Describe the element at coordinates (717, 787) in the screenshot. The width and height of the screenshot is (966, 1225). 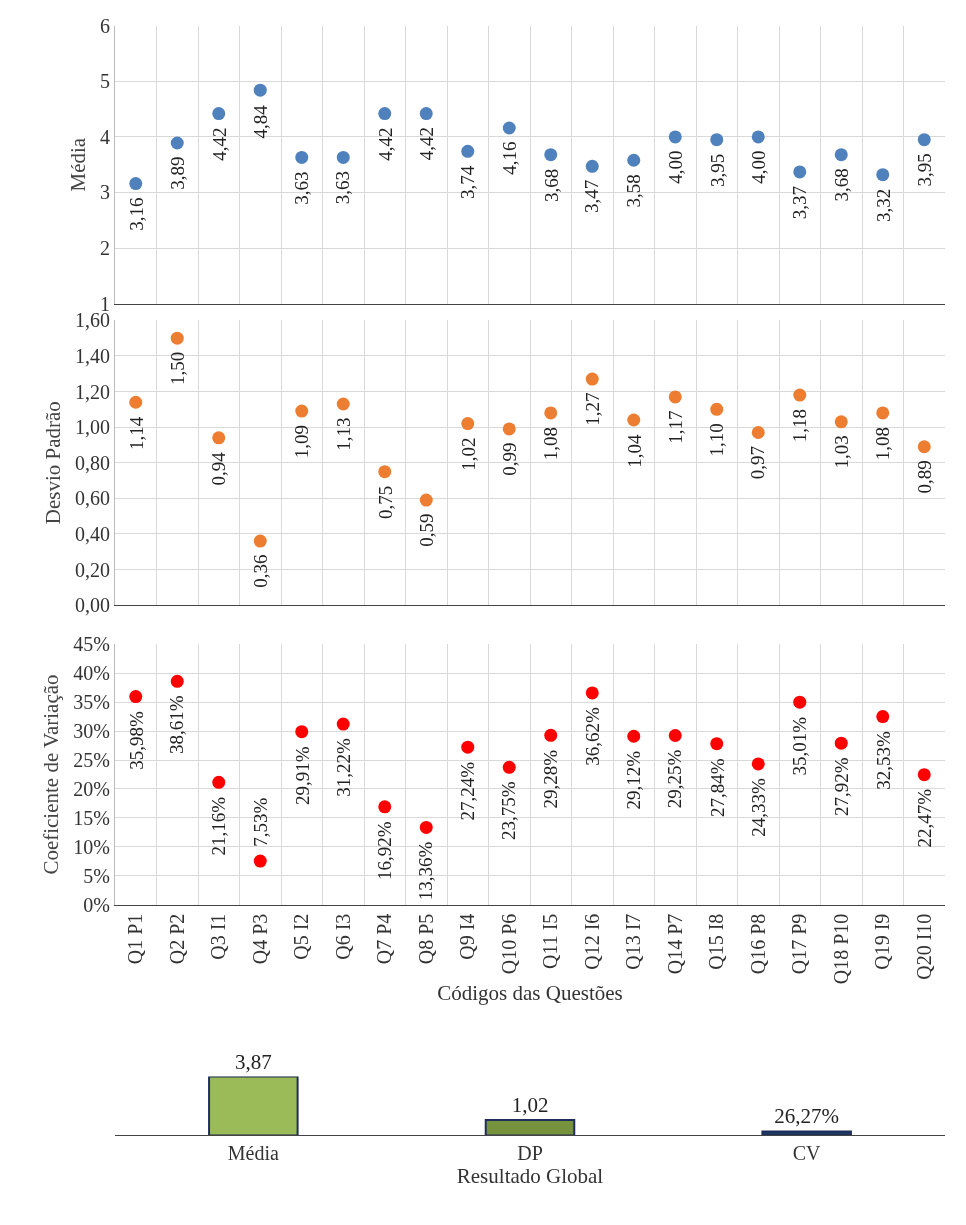
I see `data-label: 27,84%` at that location.